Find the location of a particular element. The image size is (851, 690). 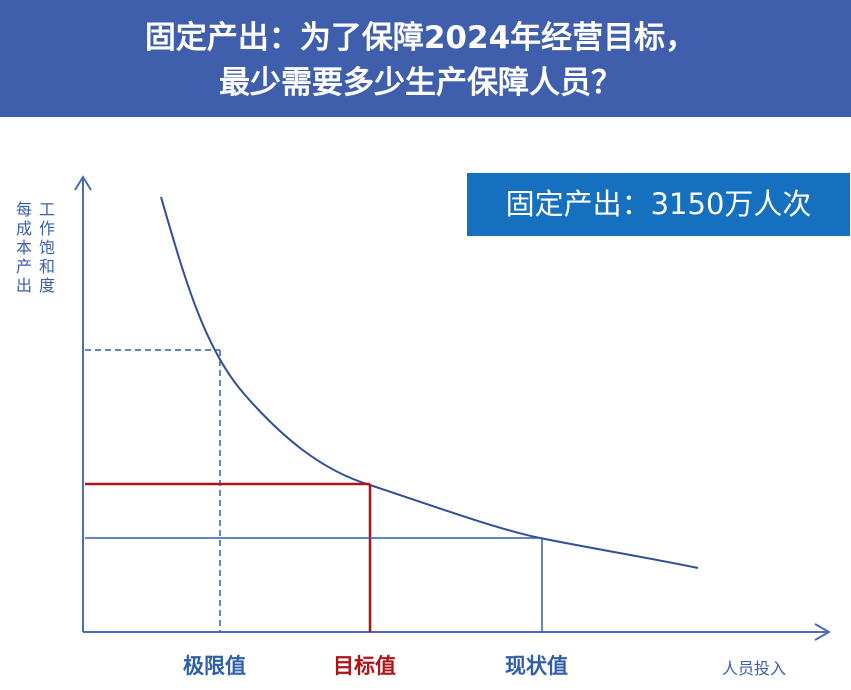

y-axis-arrow is located at coordinates (83, 183).